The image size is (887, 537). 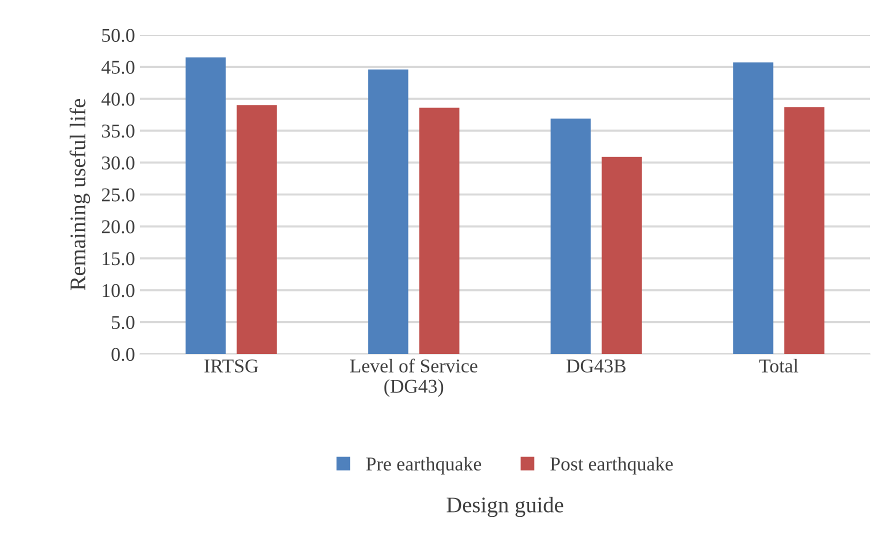 What do you see at coordinates (123, 323) in the screenshot?
I see `y-tick-label: 5.0` at bounding box center [123, 323].